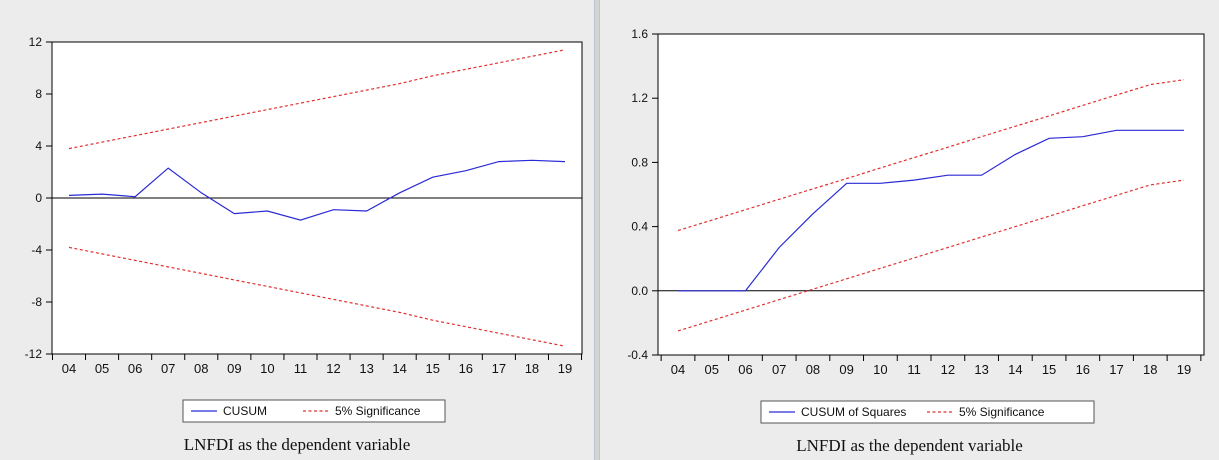 This screenshot has width=1219, height=460. What do you see at coordinates (34, 354) in the screenshot?
I see `y-tick-label: -12` at bounding box center [34, 354].